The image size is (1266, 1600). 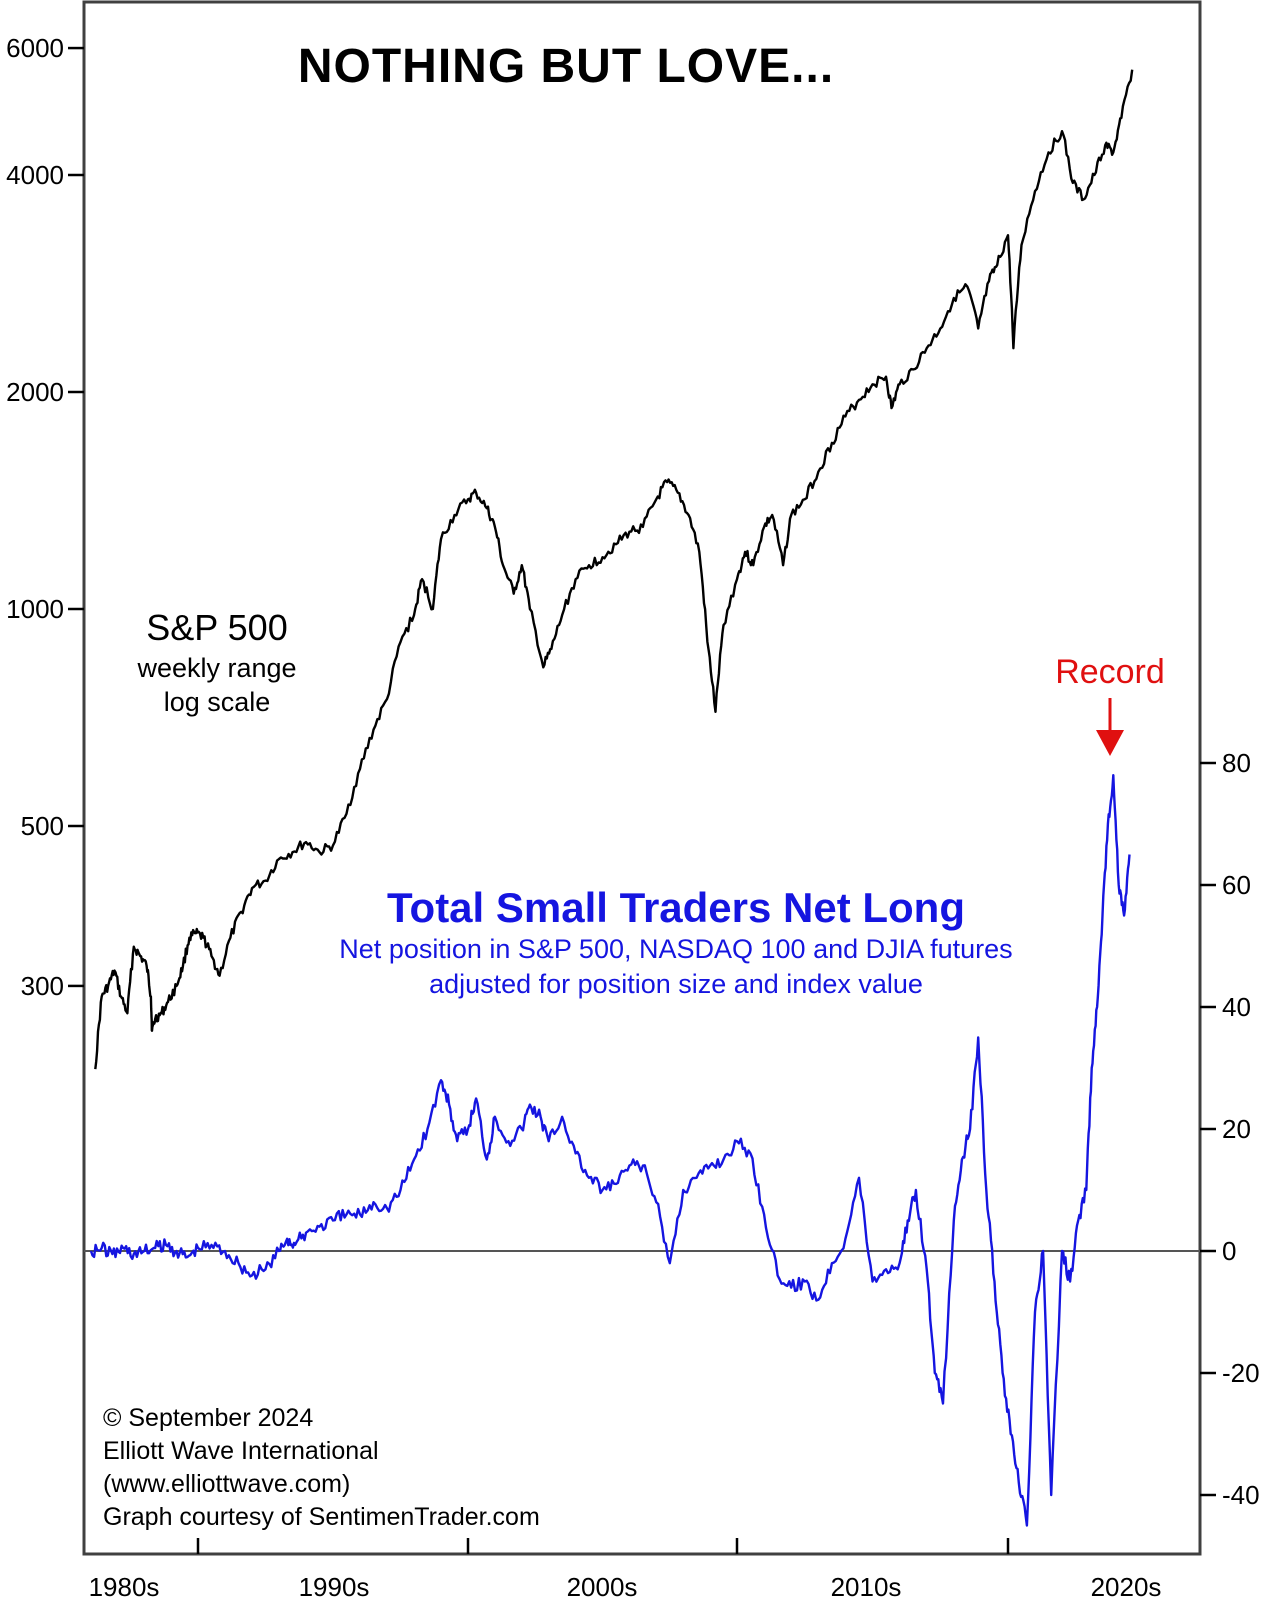 What do you see at coordinates (625, 1569) in the screenshot?
I see `bottom-axis: 1980s 1990s 2000s 2010s 2020s` at bounding box center [625, 1569].